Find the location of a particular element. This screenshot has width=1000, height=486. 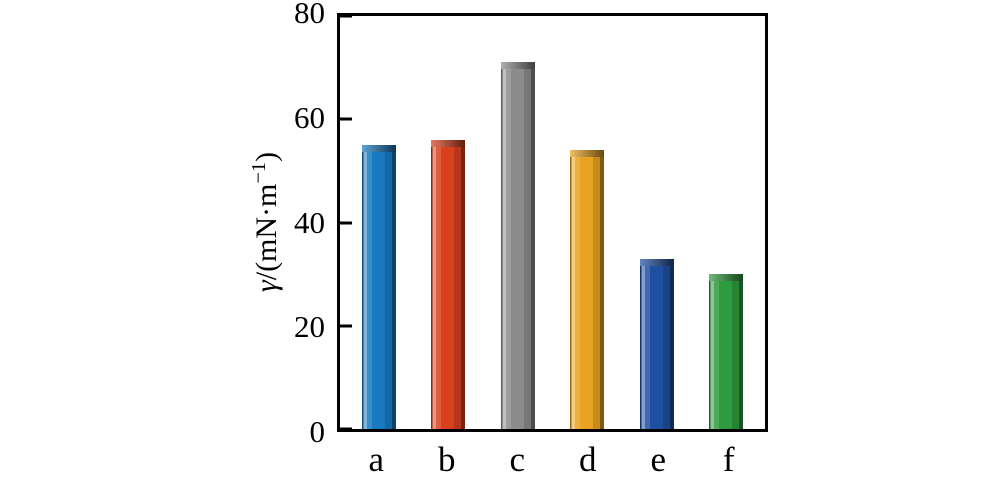

x-label-b: b is located at coordinates (447, 459).